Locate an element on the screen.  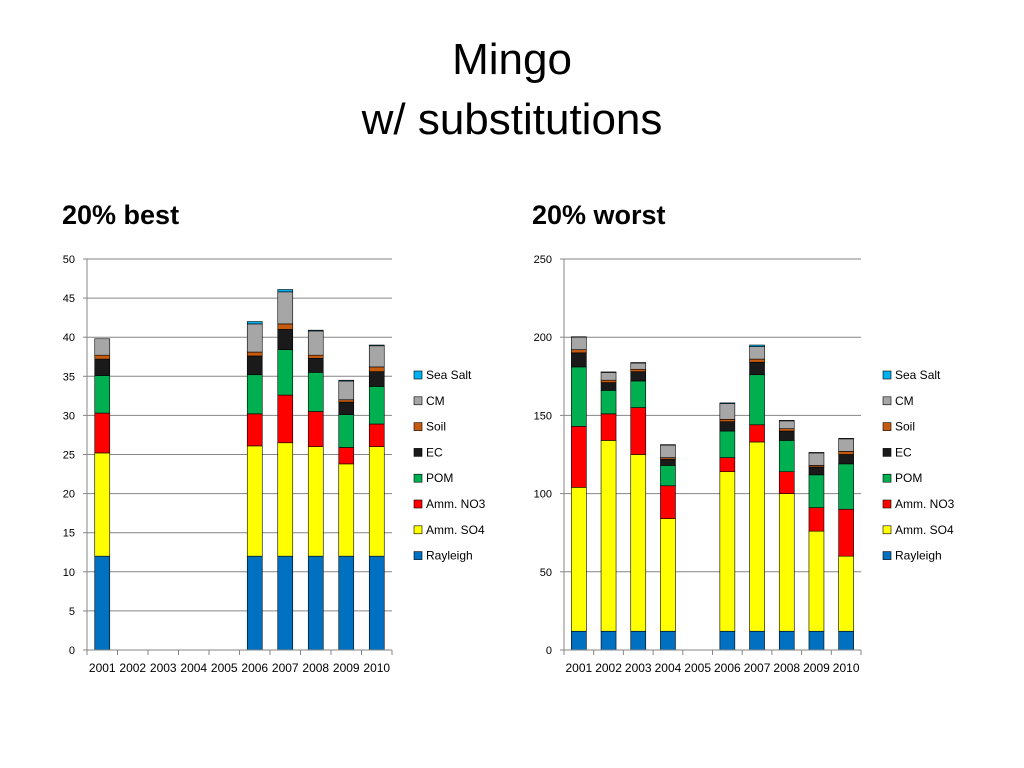
bar-segment-sea-salt-2010 is located at coordinates (376, 345).